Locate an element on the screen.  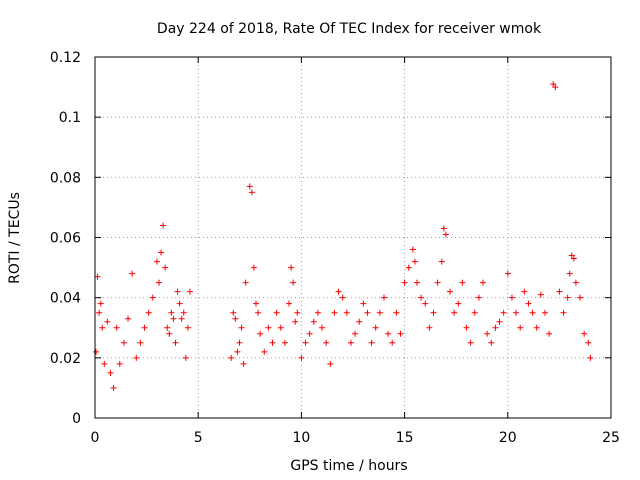
y-tick-label: 0.1 is located at coordinates (70, 118).